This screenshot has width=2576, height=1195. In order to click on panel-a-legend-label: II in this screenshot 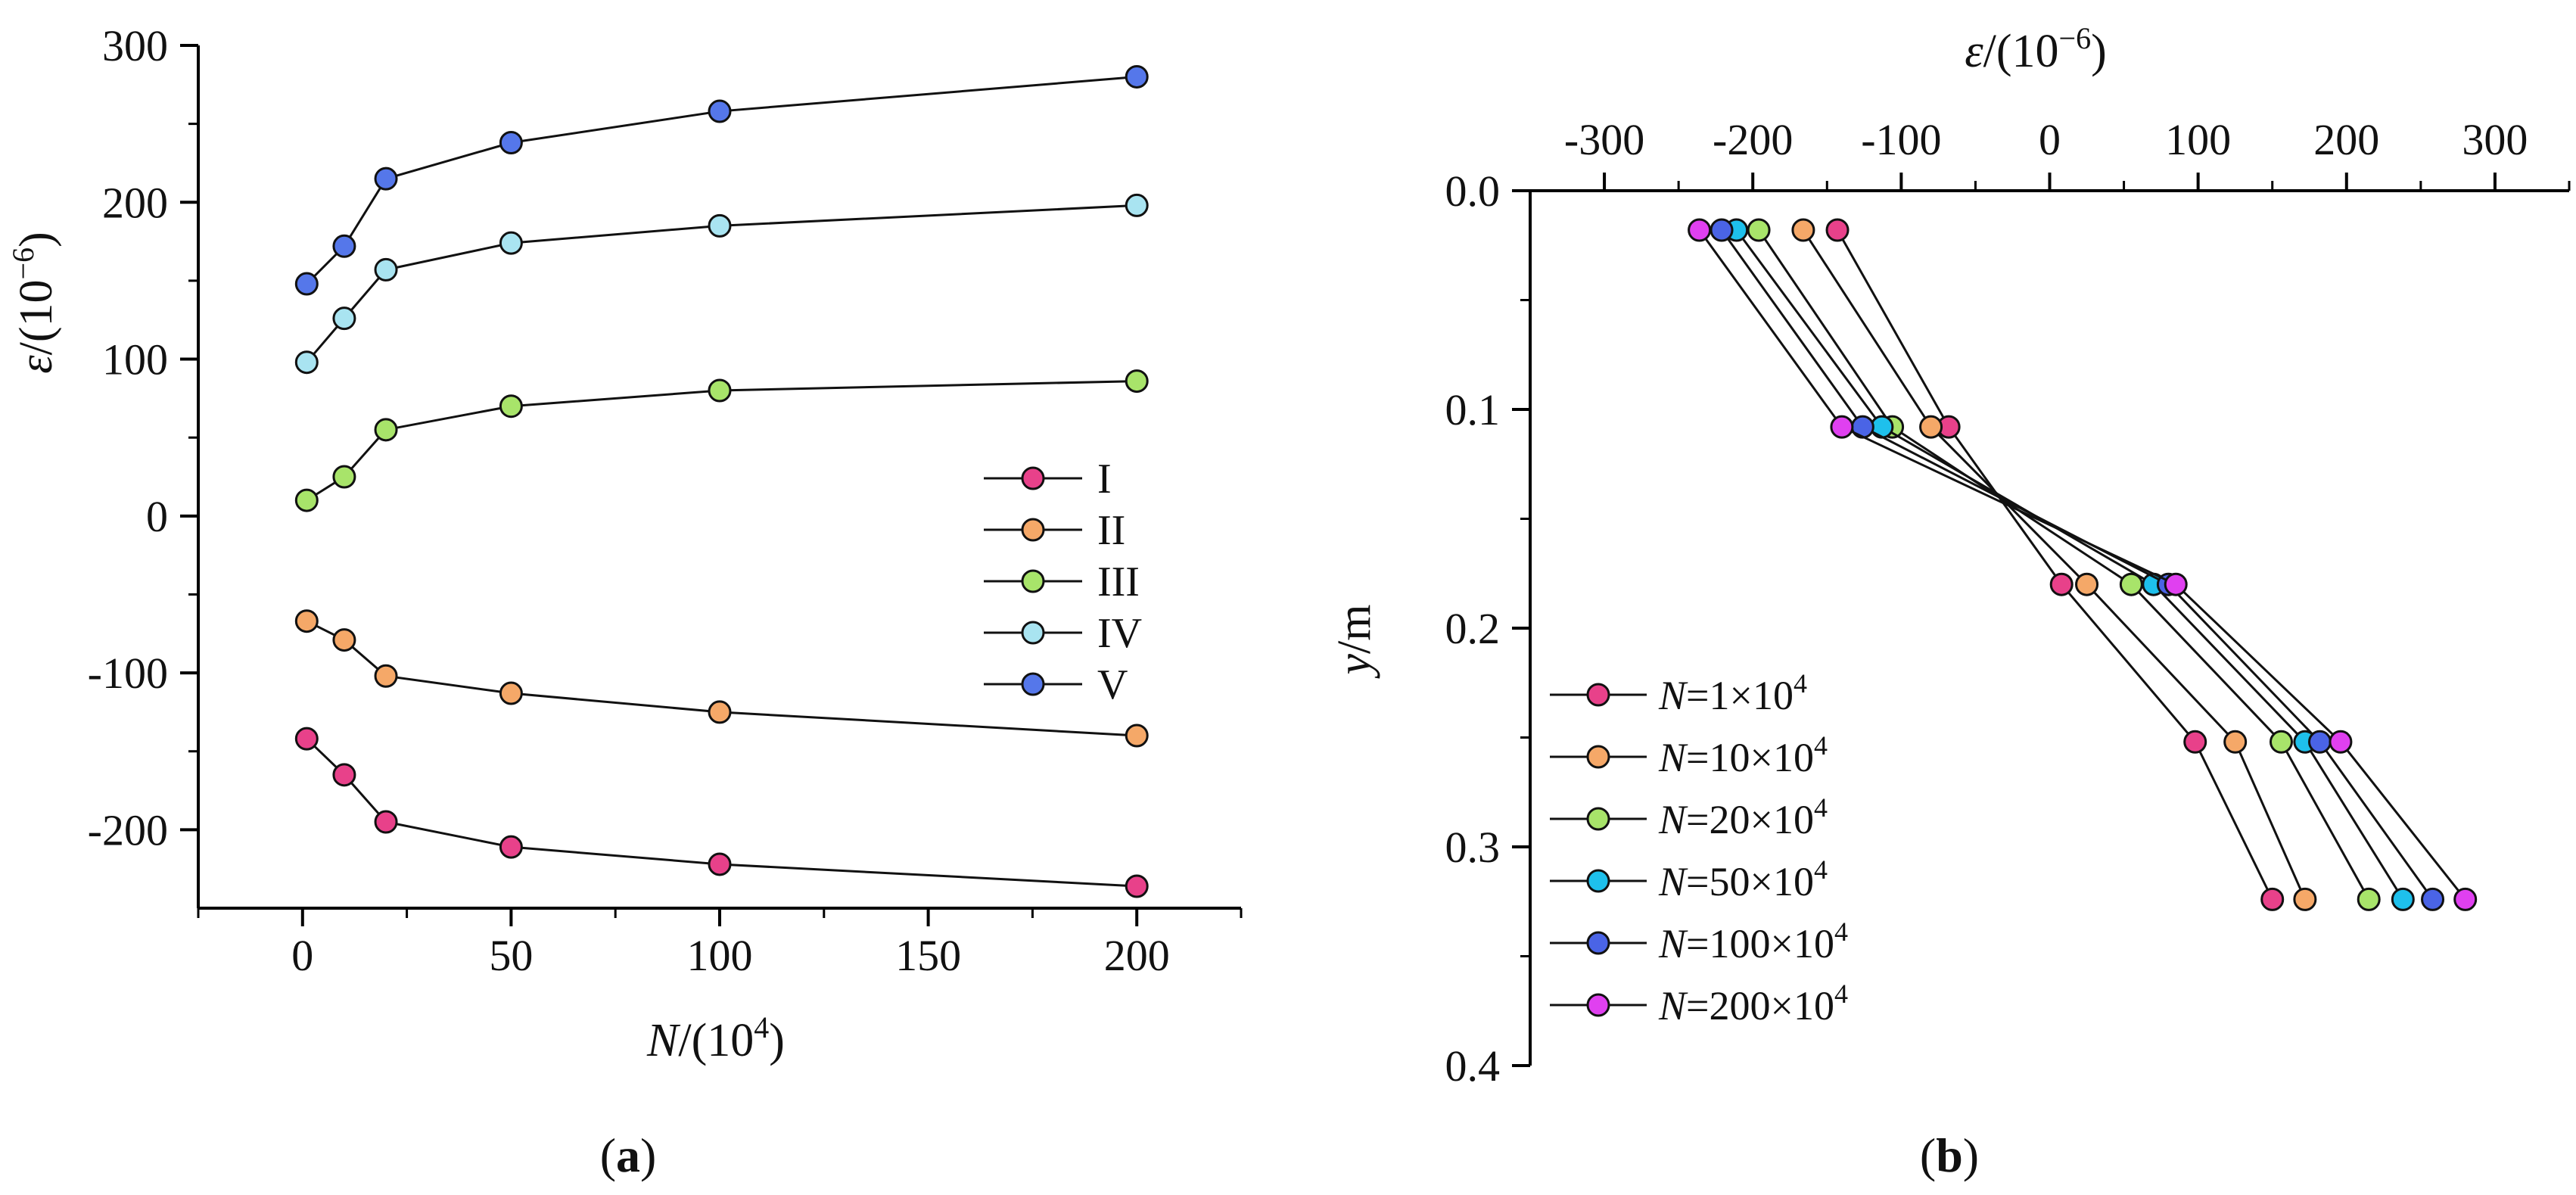, I will do `click(1111, 530)`.